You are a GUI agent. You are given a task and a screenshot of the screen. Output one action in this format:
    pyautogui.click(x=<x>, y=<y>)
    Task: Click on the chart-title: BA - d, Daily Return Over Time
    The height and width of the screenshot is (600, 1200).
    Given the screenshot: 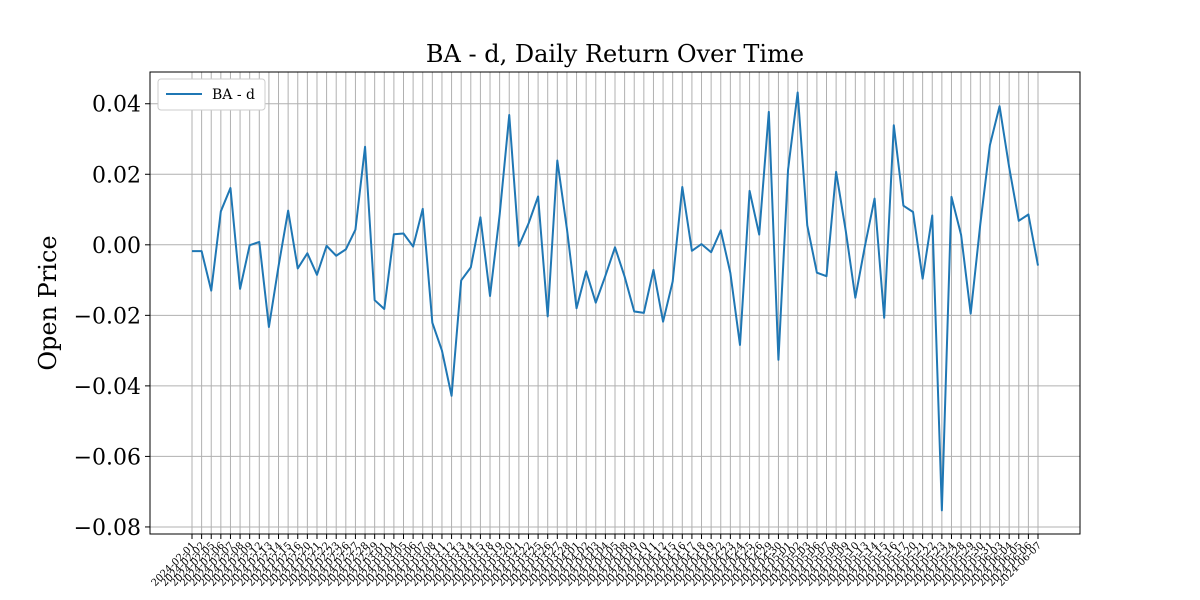 What is the action you would take?
    pyautogui.click(x=615, y=54)
    